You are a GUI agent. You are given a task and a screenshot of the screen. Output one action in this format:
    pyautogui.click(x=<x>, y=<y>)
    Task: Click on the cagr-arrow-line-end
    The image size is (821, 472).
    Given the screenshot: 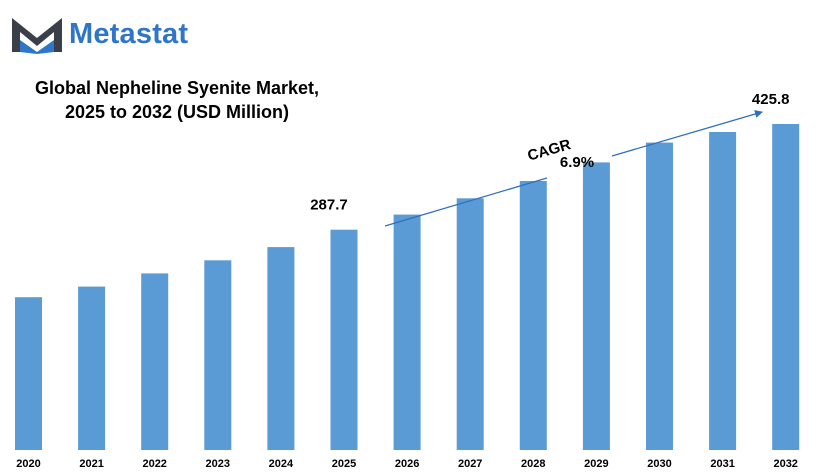 What is the action you would take?
    pyautogui.click(x=687, y=133)
    